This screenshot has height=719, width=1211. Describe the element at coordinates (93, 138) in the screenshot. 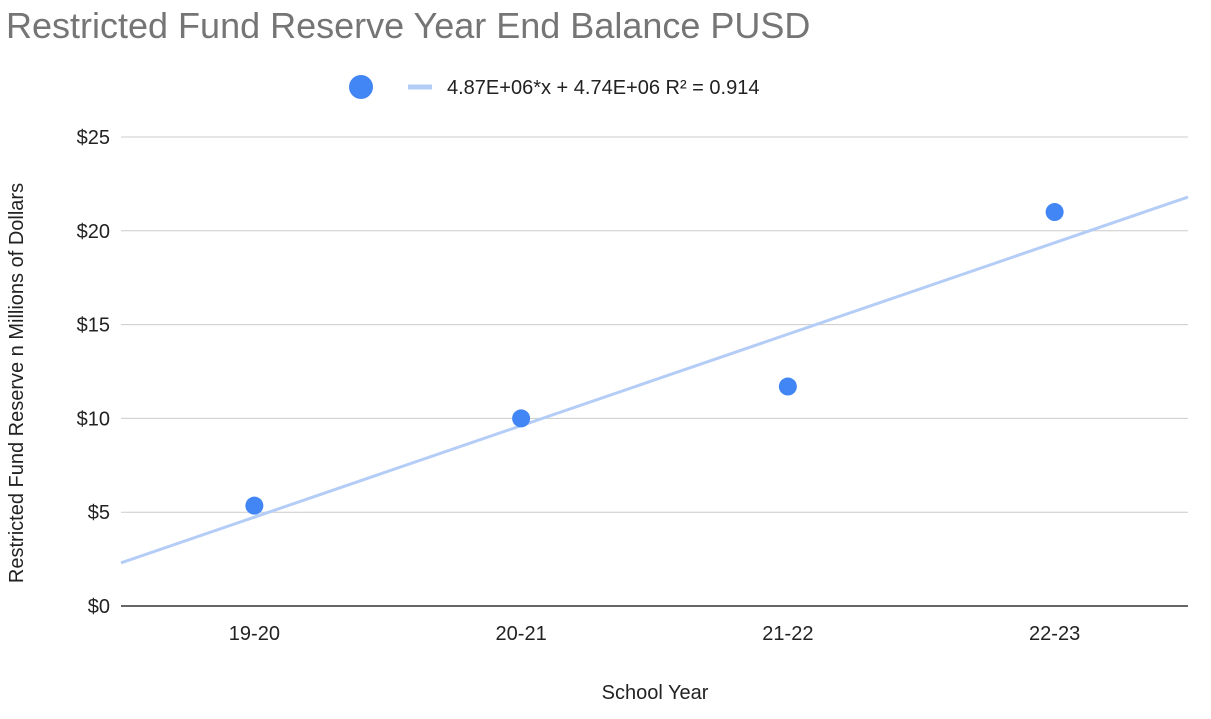

I see `y-tick-label: $25` at that location.